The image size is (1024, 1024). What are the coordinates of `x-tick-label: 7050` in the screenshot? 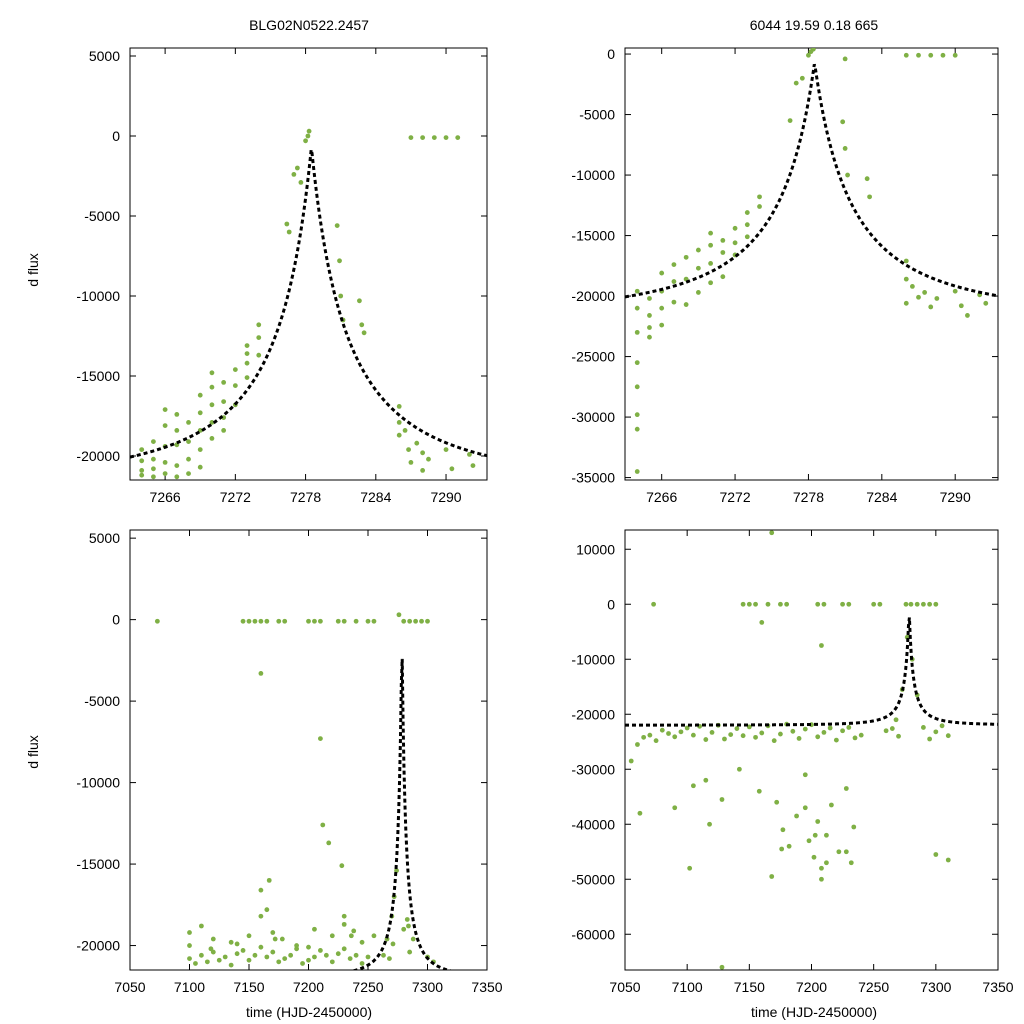 It's located at (624, 987).